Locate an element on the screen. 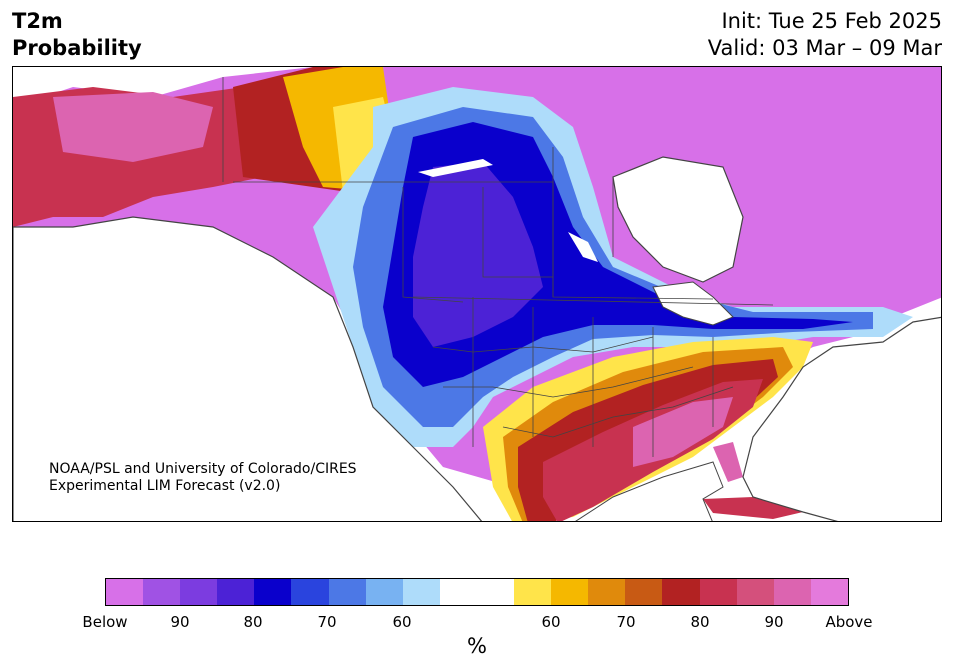 Image resolution: width=954 pixels, height=671 pixels. region-cuba is located at coordinates (753, 508).